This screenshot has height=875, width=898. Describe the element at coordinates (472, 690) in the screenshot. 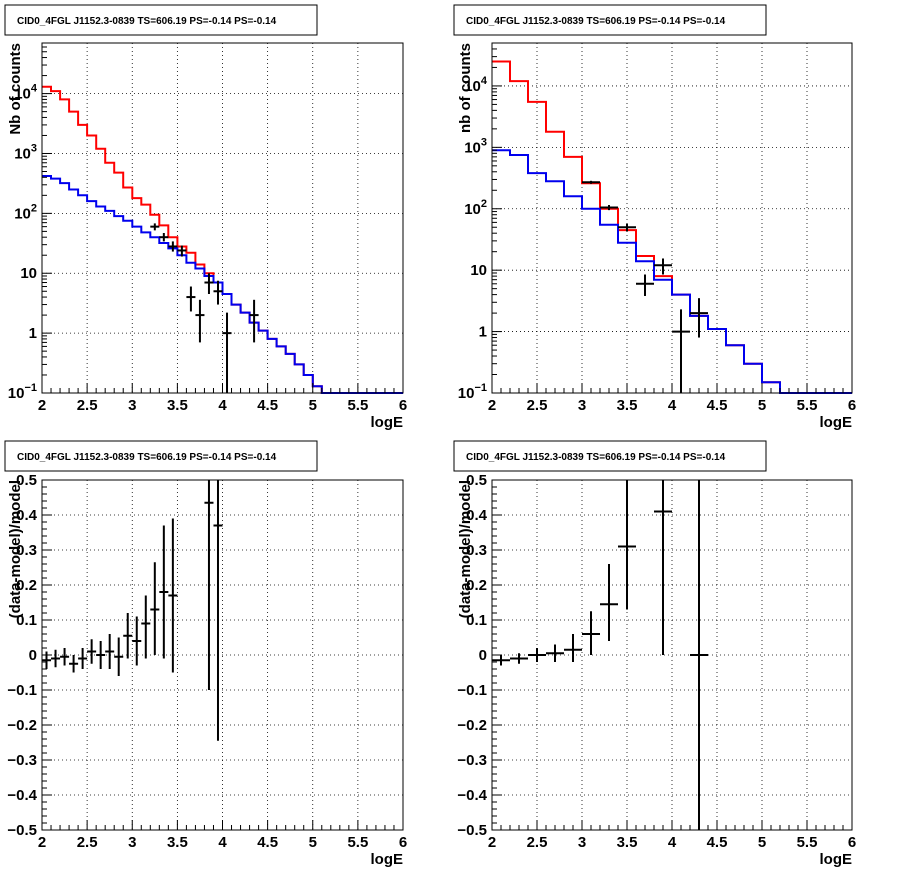

I see `y-tick-label: −0.1` at that location.